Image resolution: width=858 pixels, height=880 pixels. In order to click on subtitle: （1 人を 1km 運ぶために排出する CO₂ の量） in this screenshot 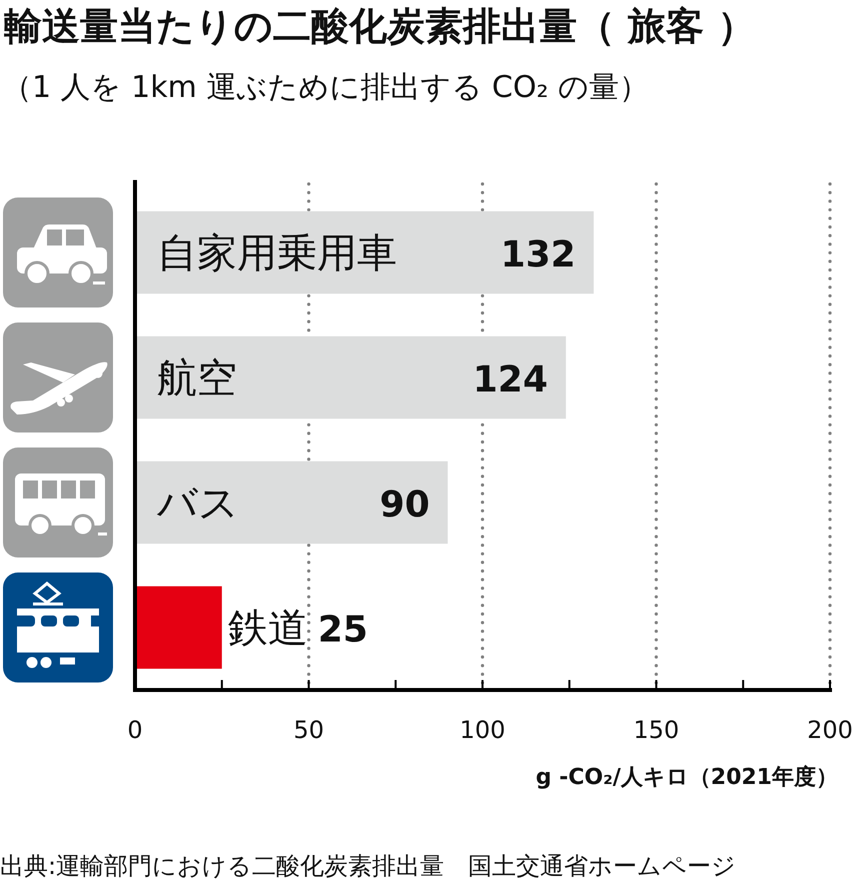, I will do `click(326, 87)`.